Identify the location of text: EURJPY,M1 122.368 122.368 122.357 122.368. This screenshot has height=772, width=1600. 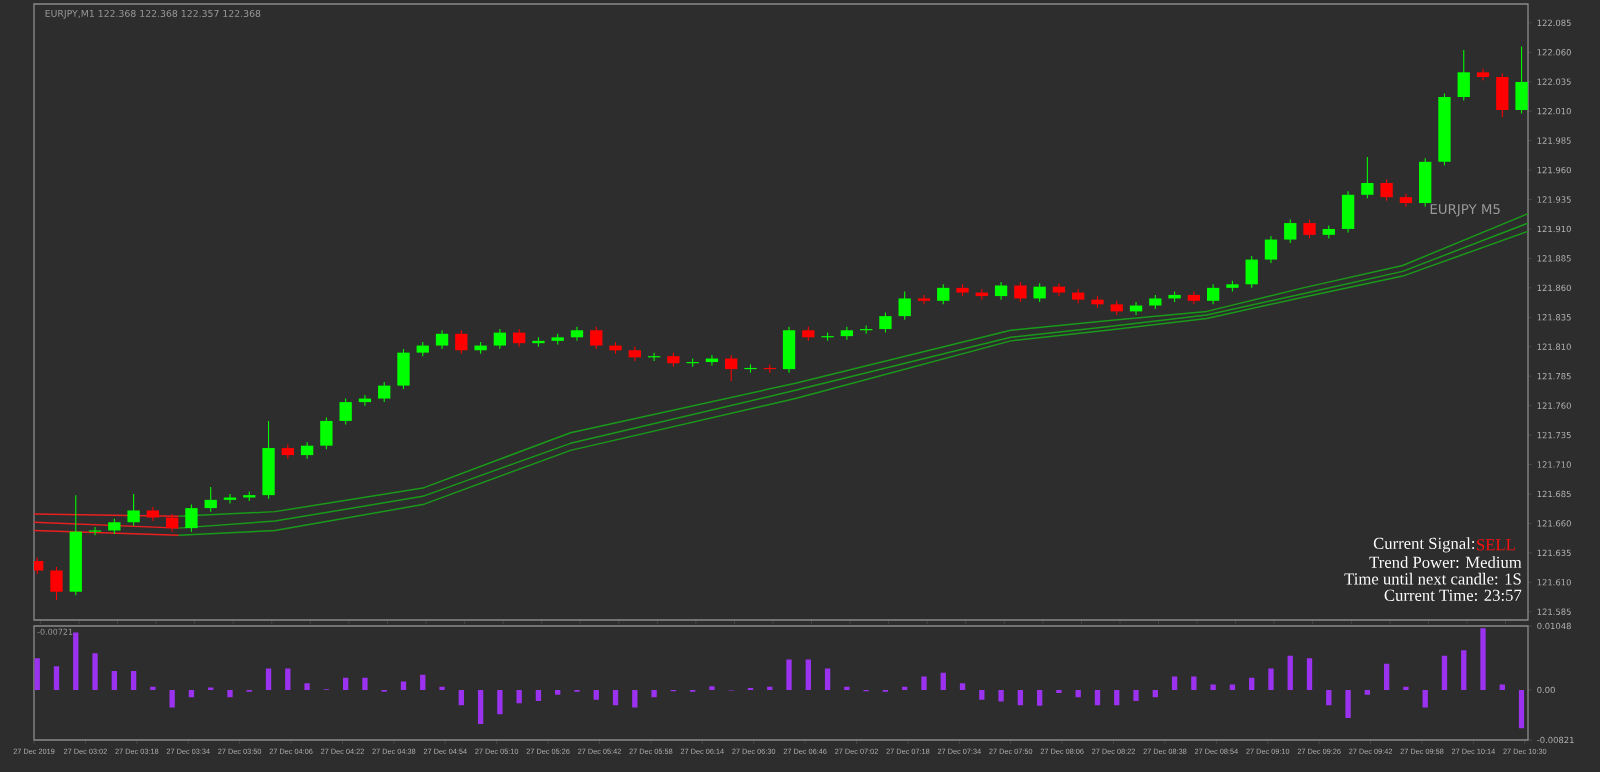
(153, 14).